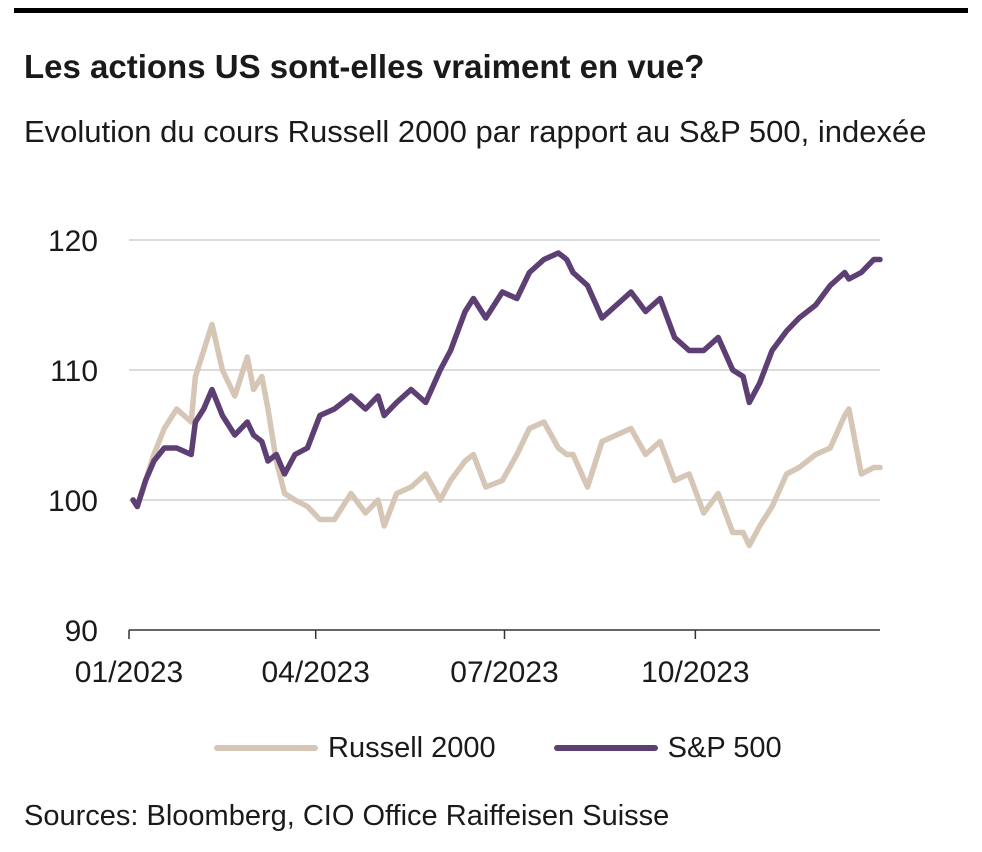 The image size is (982, 852). Describe the element at coordinates (74, 371) in the screenshot. I see `y-tick-label: 110` at that location.